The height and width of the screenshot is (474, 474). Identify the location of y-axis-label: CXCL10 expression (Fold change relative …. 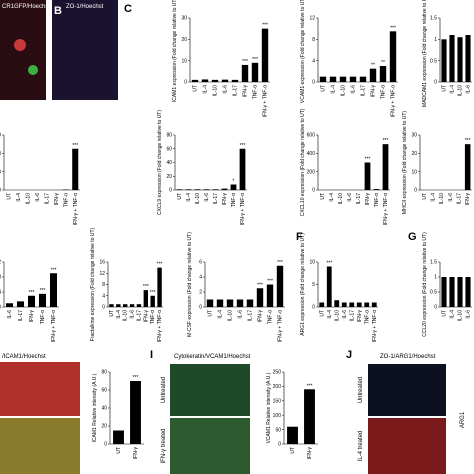
(303, 162).